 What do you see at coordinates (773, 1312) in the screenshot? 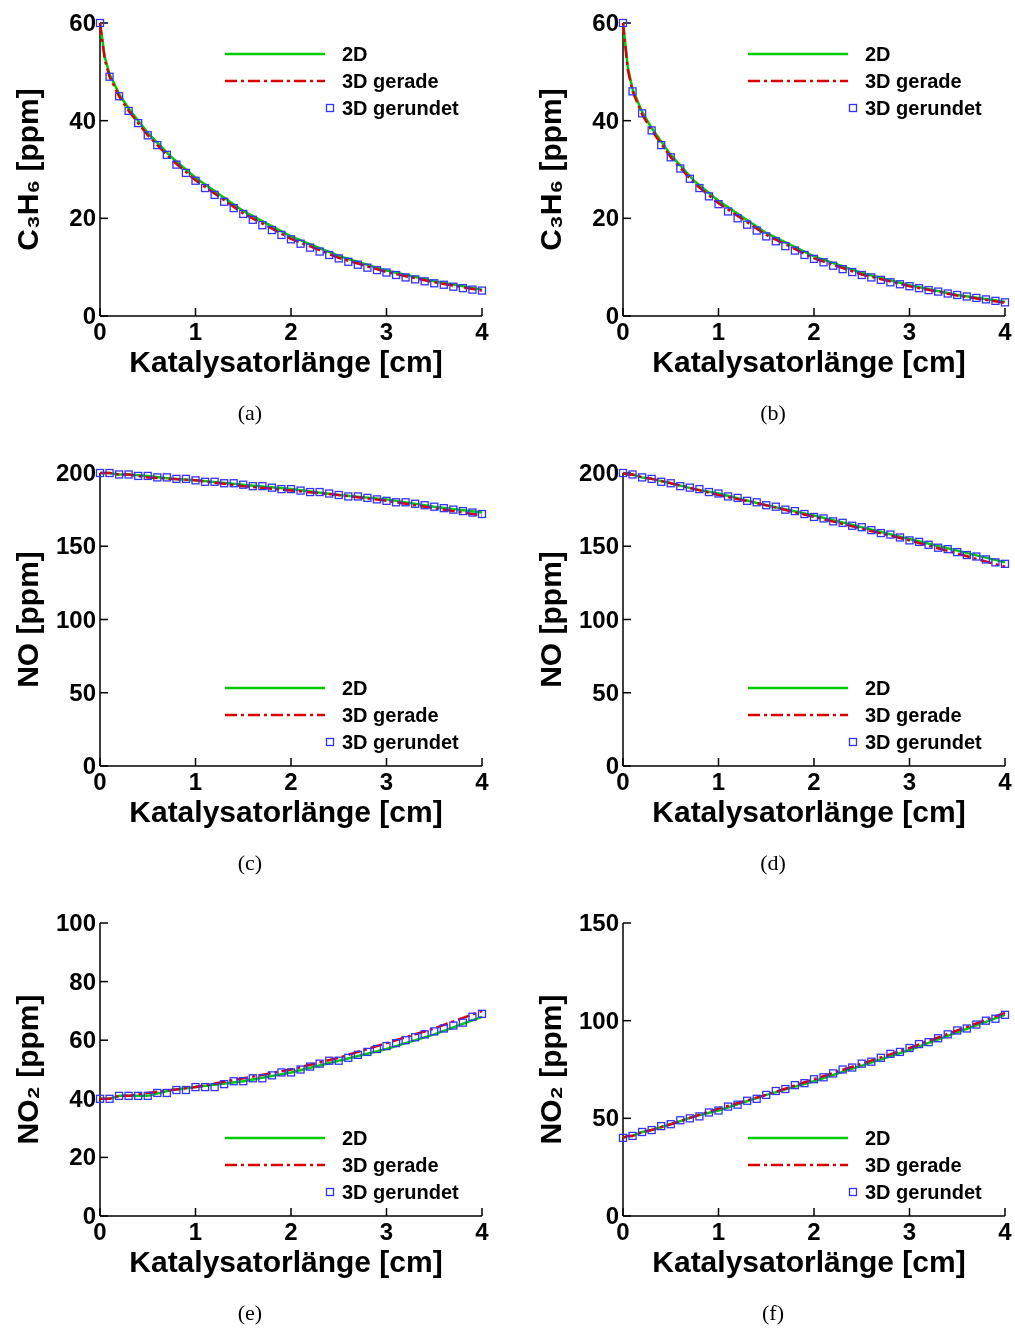
I see `text: (f)` at bounding box center [773, 1312].